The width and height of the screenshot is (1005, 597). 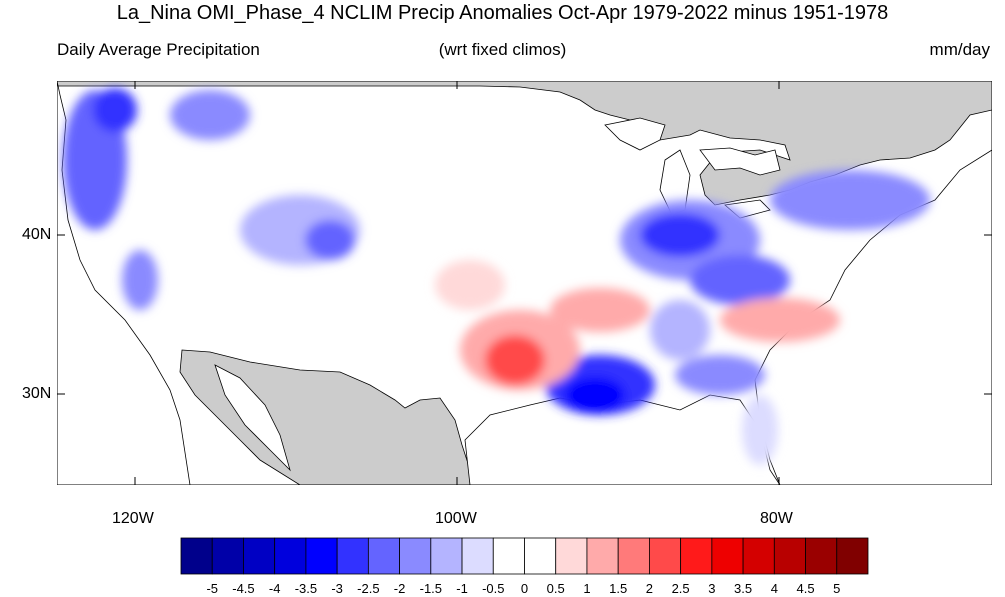 What do you see at coordinates (368, 588) in the screenshot?
I see `colorbar-label: -2.5` at bounding box center [368, 588].